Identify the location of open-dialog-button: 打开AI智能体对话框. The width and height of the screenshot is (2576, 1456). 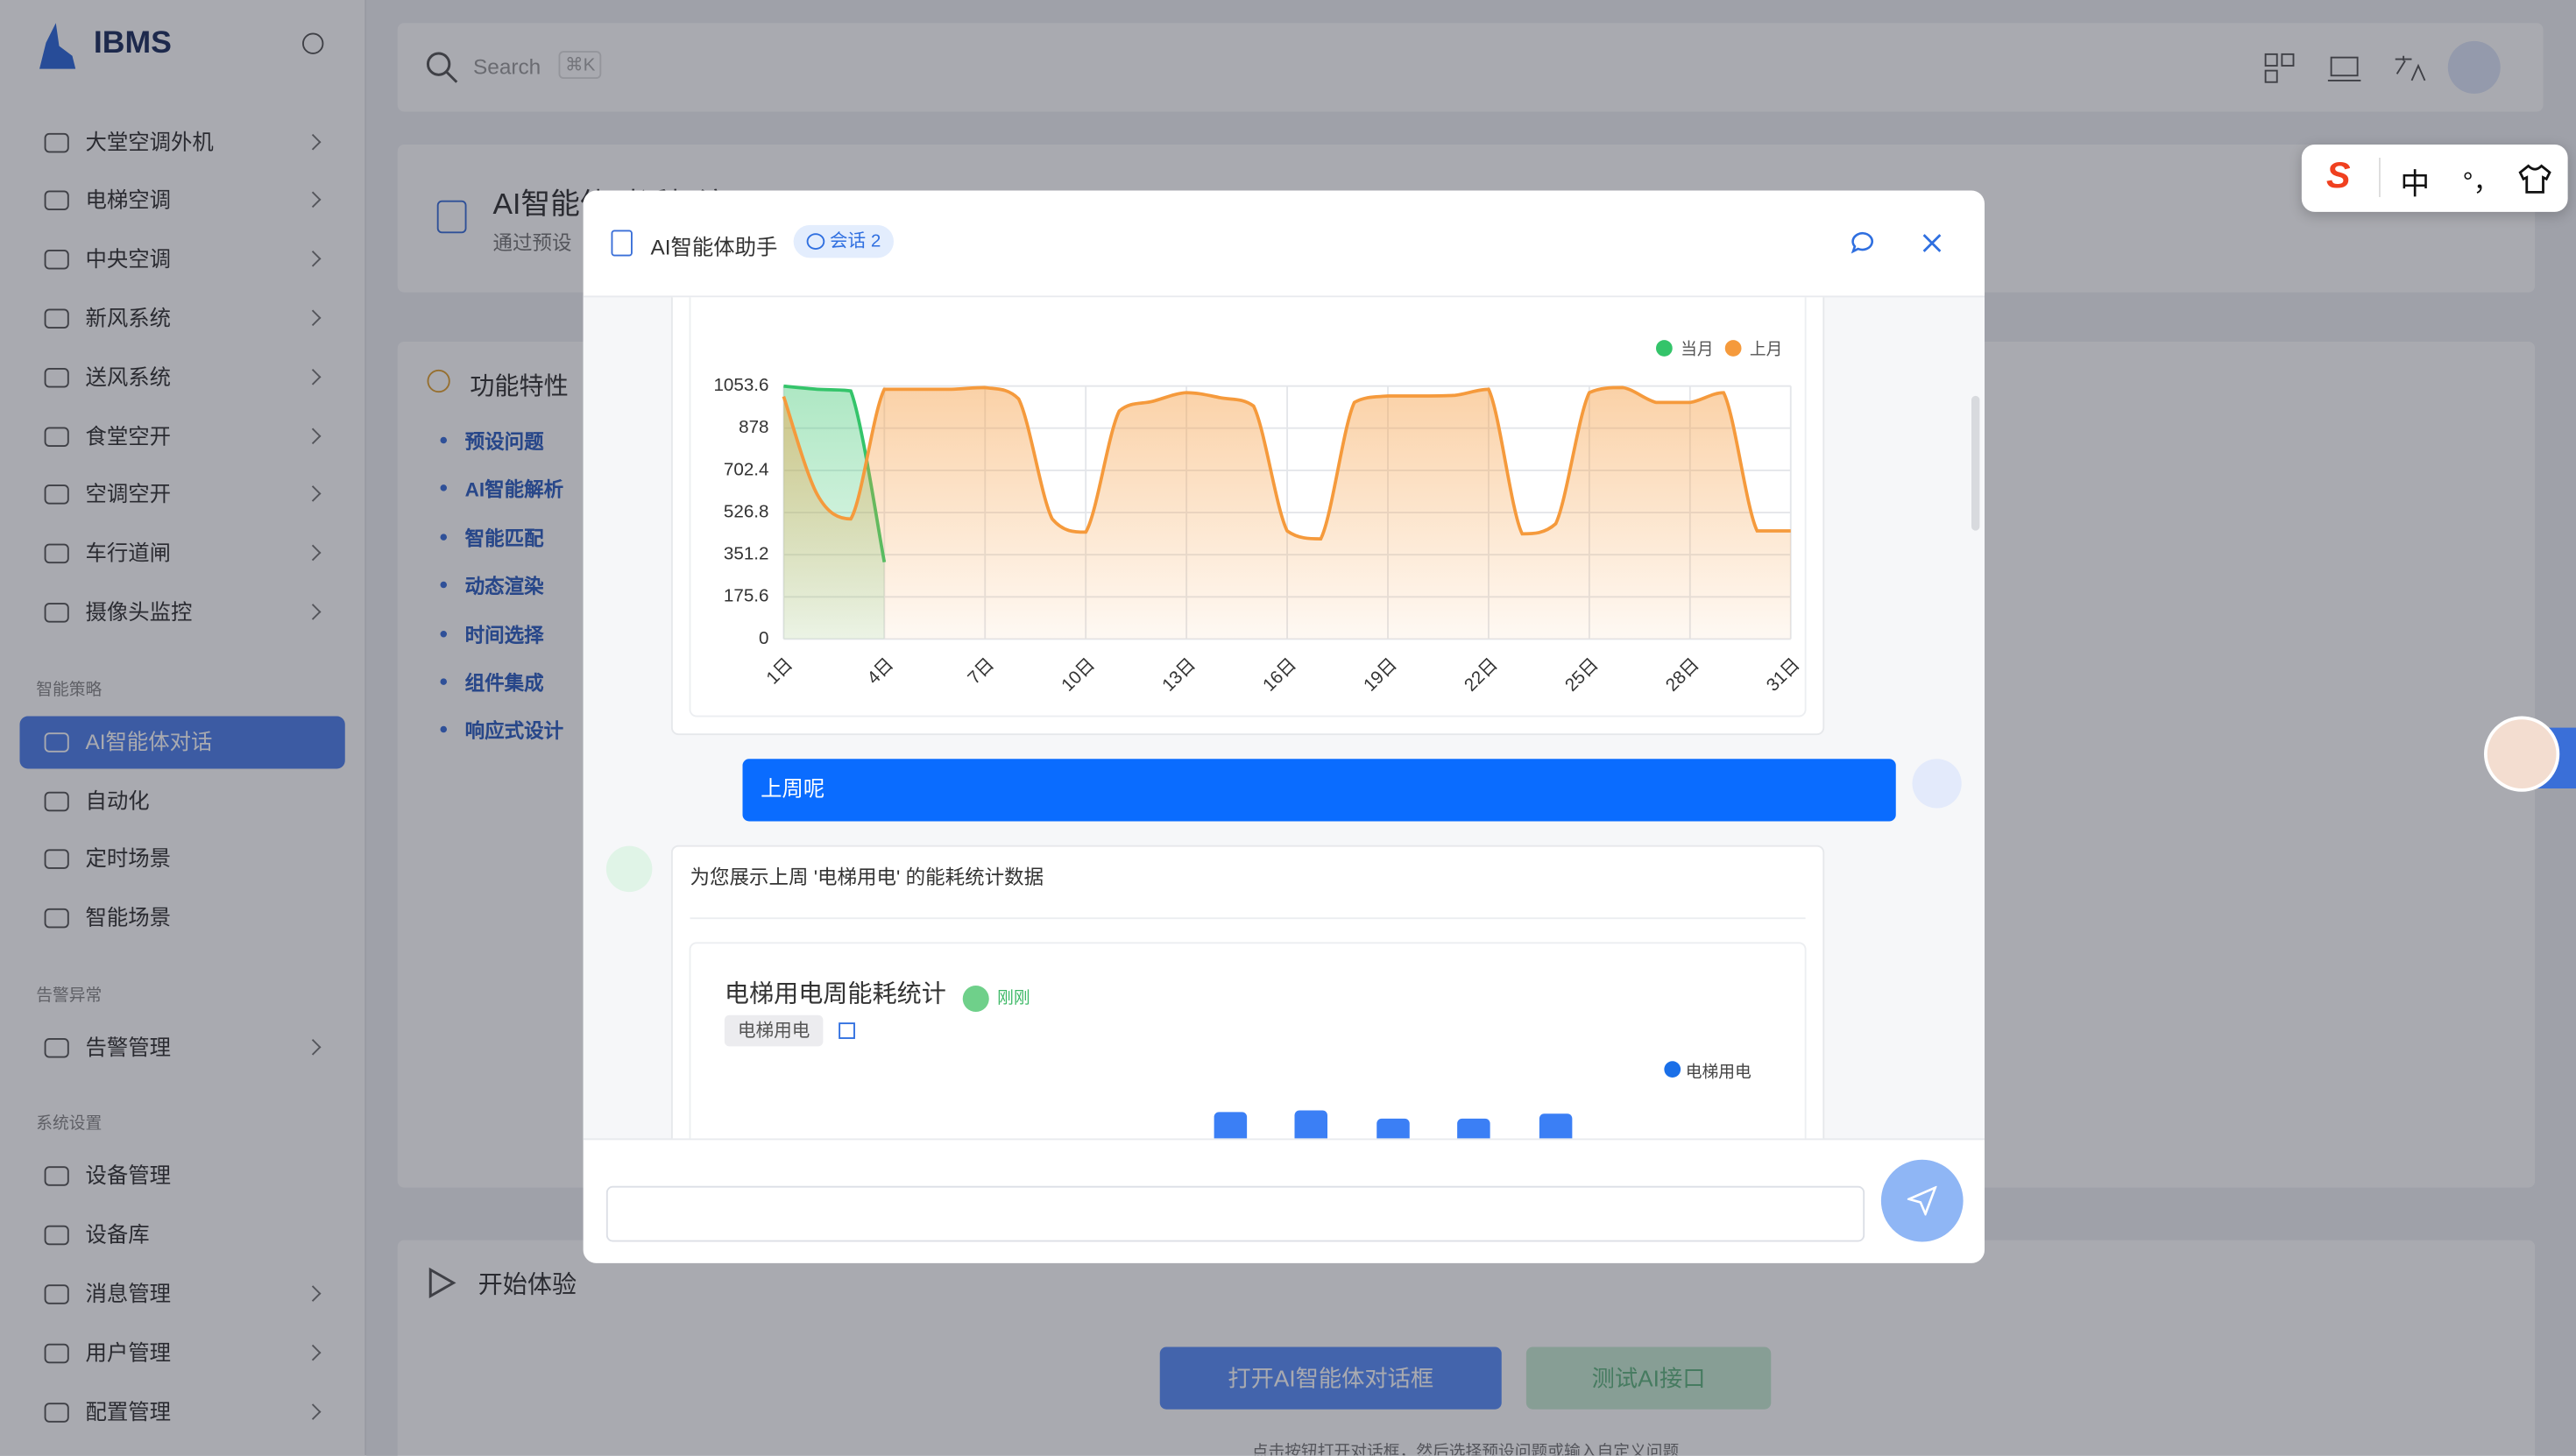
(1330, 1378).